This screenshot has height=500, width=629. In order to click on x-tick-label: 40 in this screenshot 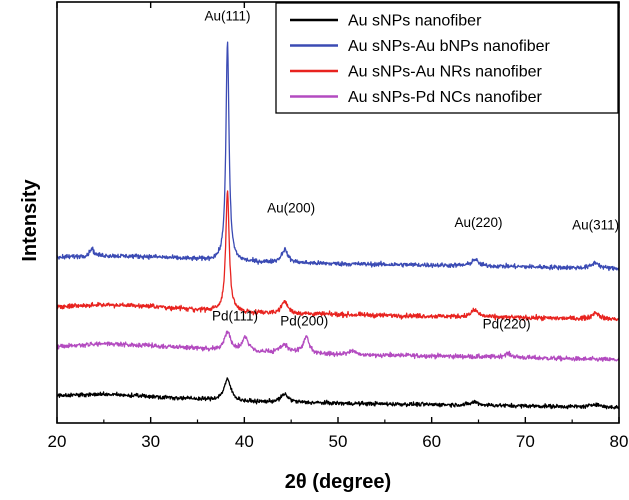, I will do `click(244, 441)`.